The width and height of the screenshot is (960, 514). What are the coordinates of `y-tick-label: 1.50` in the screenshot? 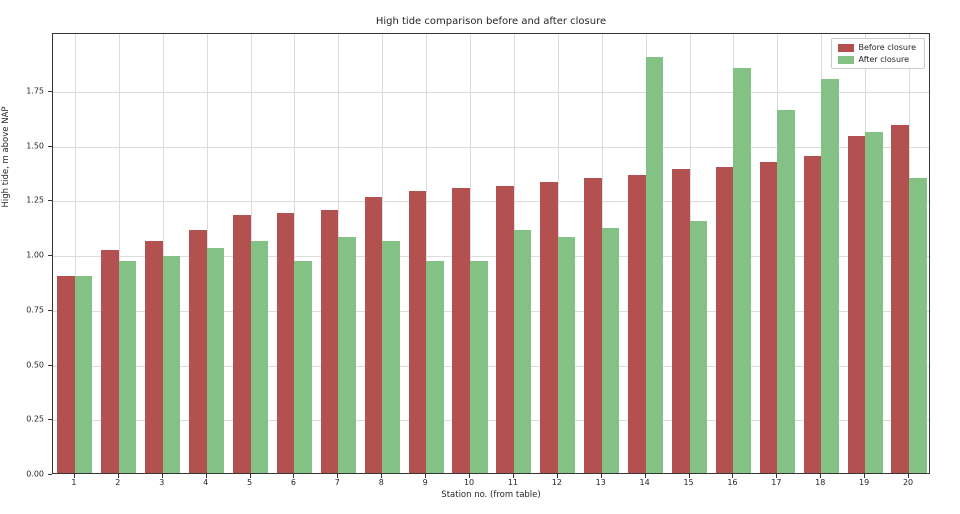 It's located at (35, 146).